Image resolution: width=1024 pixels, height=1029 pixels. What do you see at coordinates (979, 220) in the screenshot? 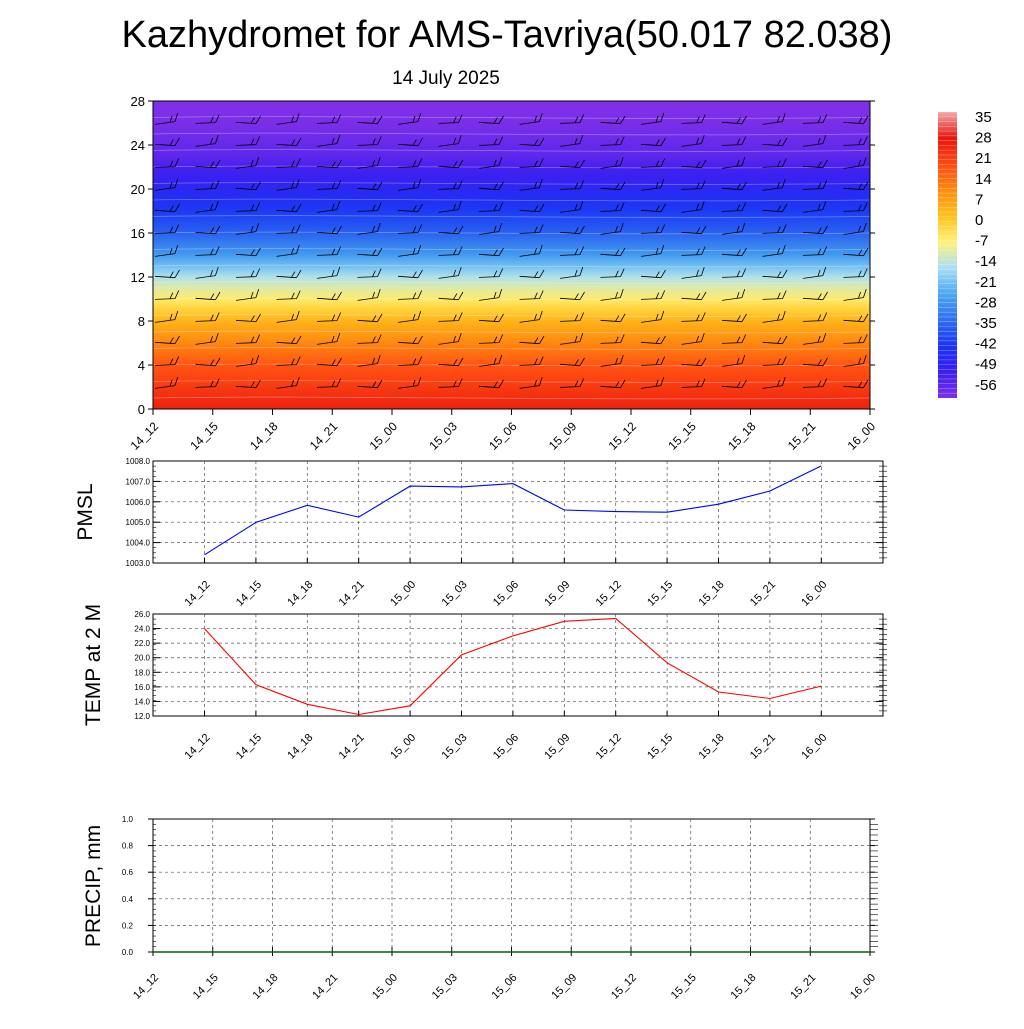
I see `colorbar-label: 0` at bounding box center [979, 220].